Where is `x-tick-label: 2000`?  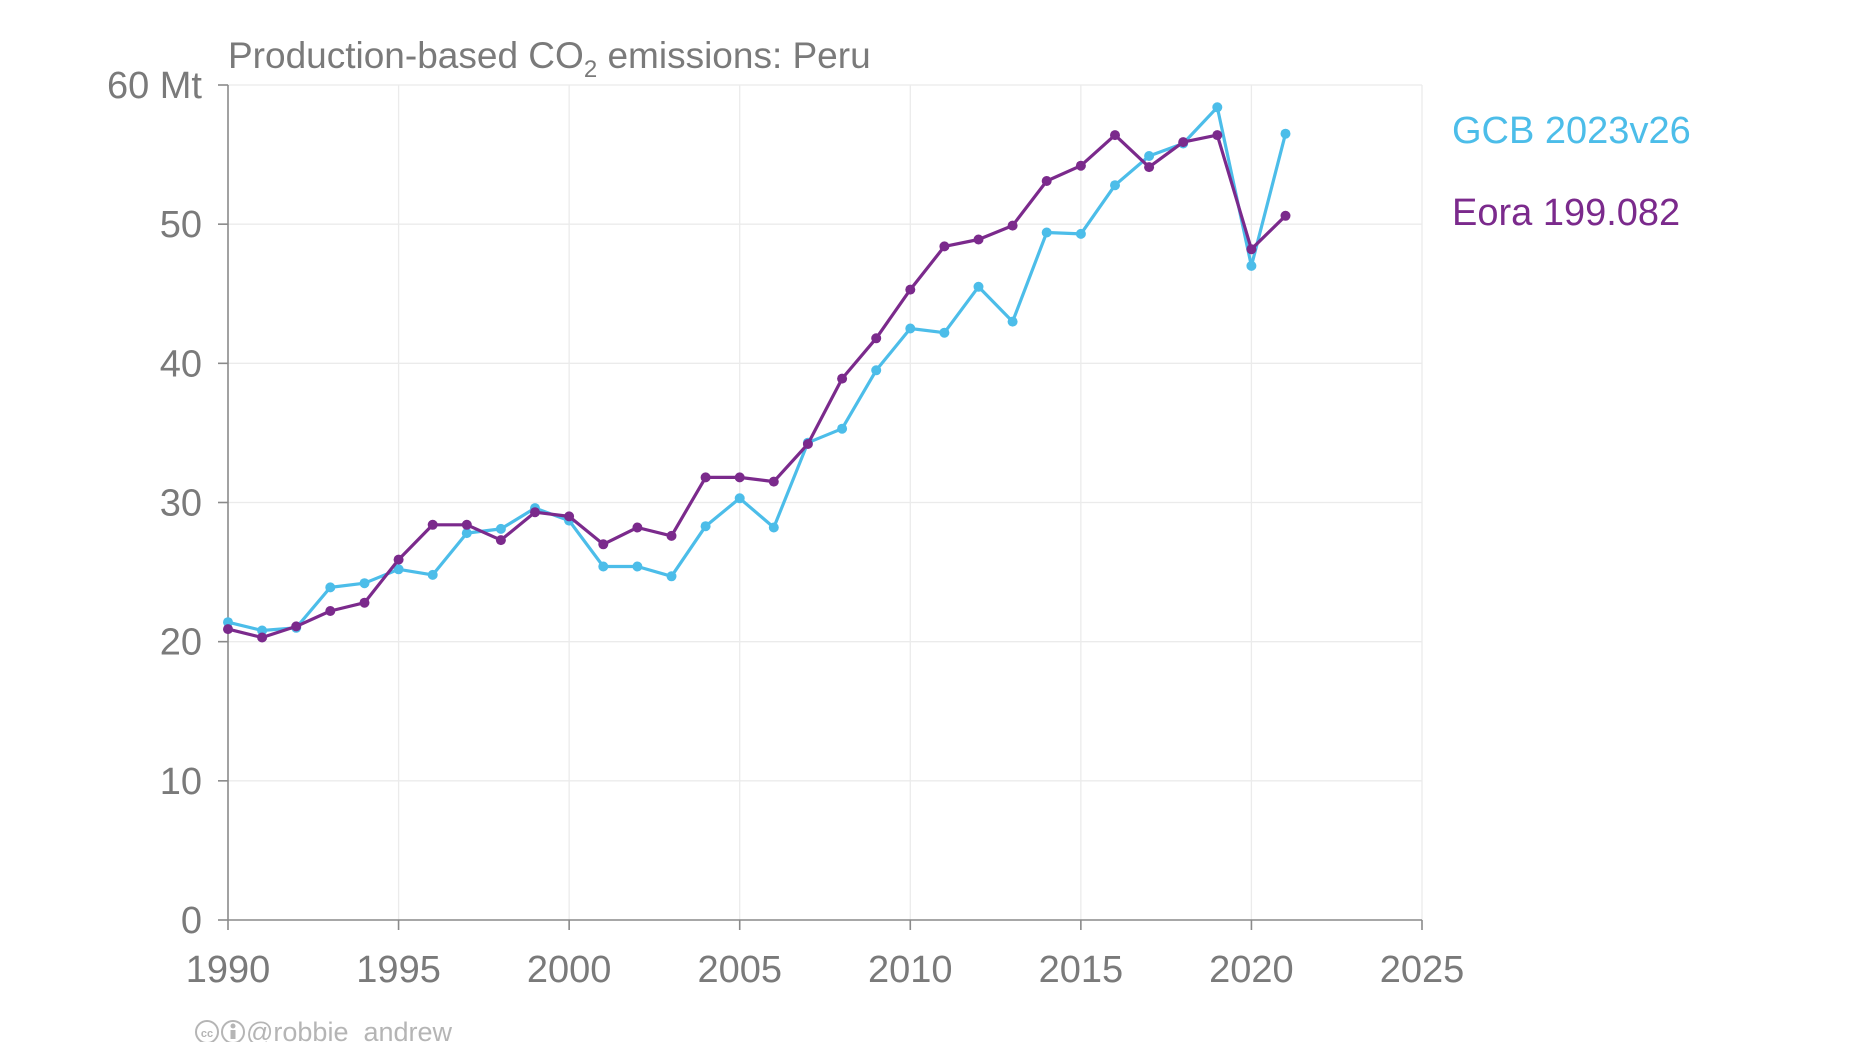
x-tick-label: 2000 is located at coordinates (569, 970).